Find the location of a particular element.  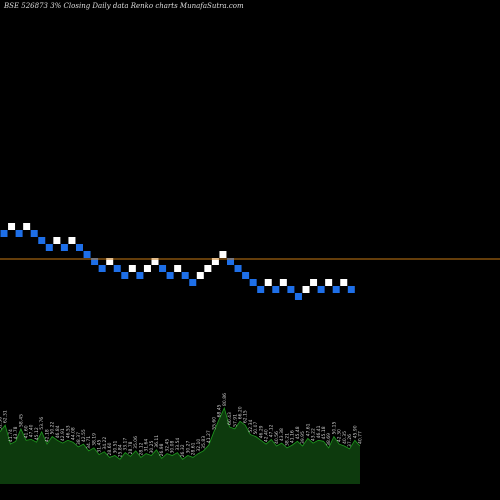

volume-label-48: 52.34 is located at coordinates (251, 426).